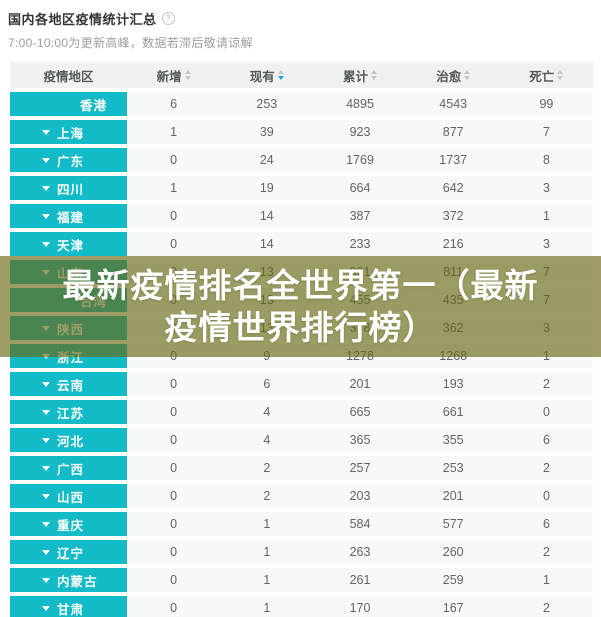  What do you see at coordinates (71, 413) in the screenshot?
I see `region-name: 江苏` at bounding box center [71, 413].